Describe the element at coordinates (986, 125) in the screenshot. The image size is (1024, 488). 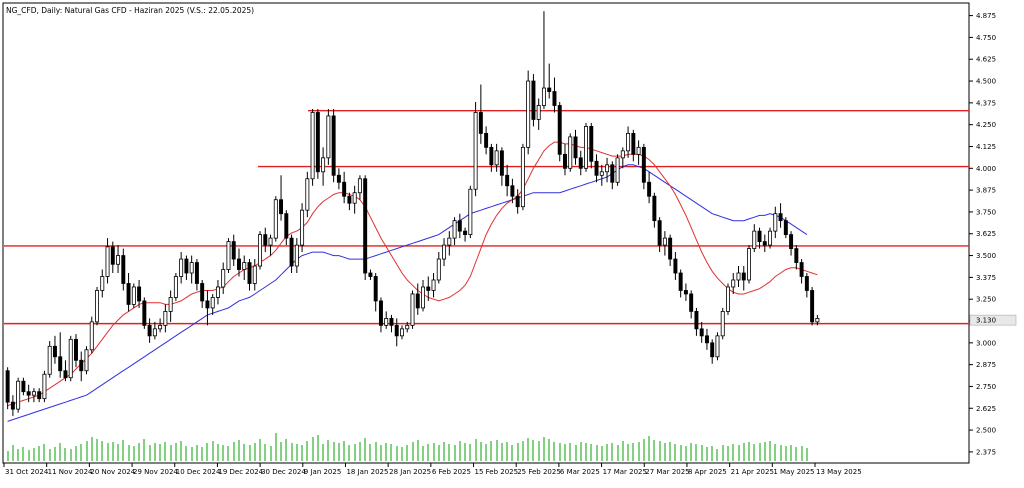
I see `y-tick-label: 4.250` at that location.